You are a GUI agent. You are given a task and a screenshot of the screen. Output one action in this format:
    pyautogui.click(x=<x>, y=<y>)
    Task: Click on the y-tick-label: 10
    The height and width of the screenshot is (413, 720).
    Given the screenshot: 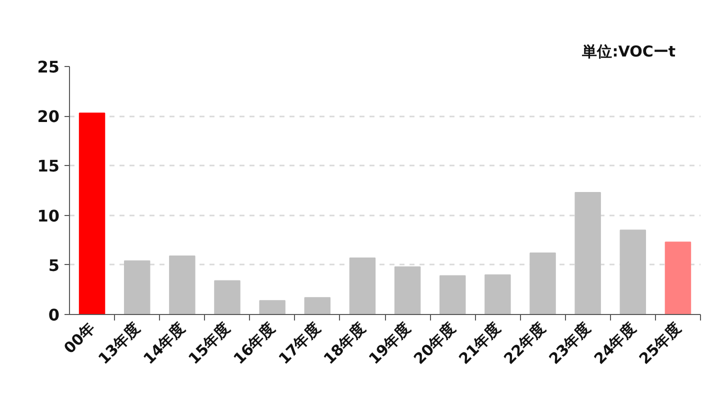 What is the action you would take?
    pyautogui.click(x=48, y=216)
    